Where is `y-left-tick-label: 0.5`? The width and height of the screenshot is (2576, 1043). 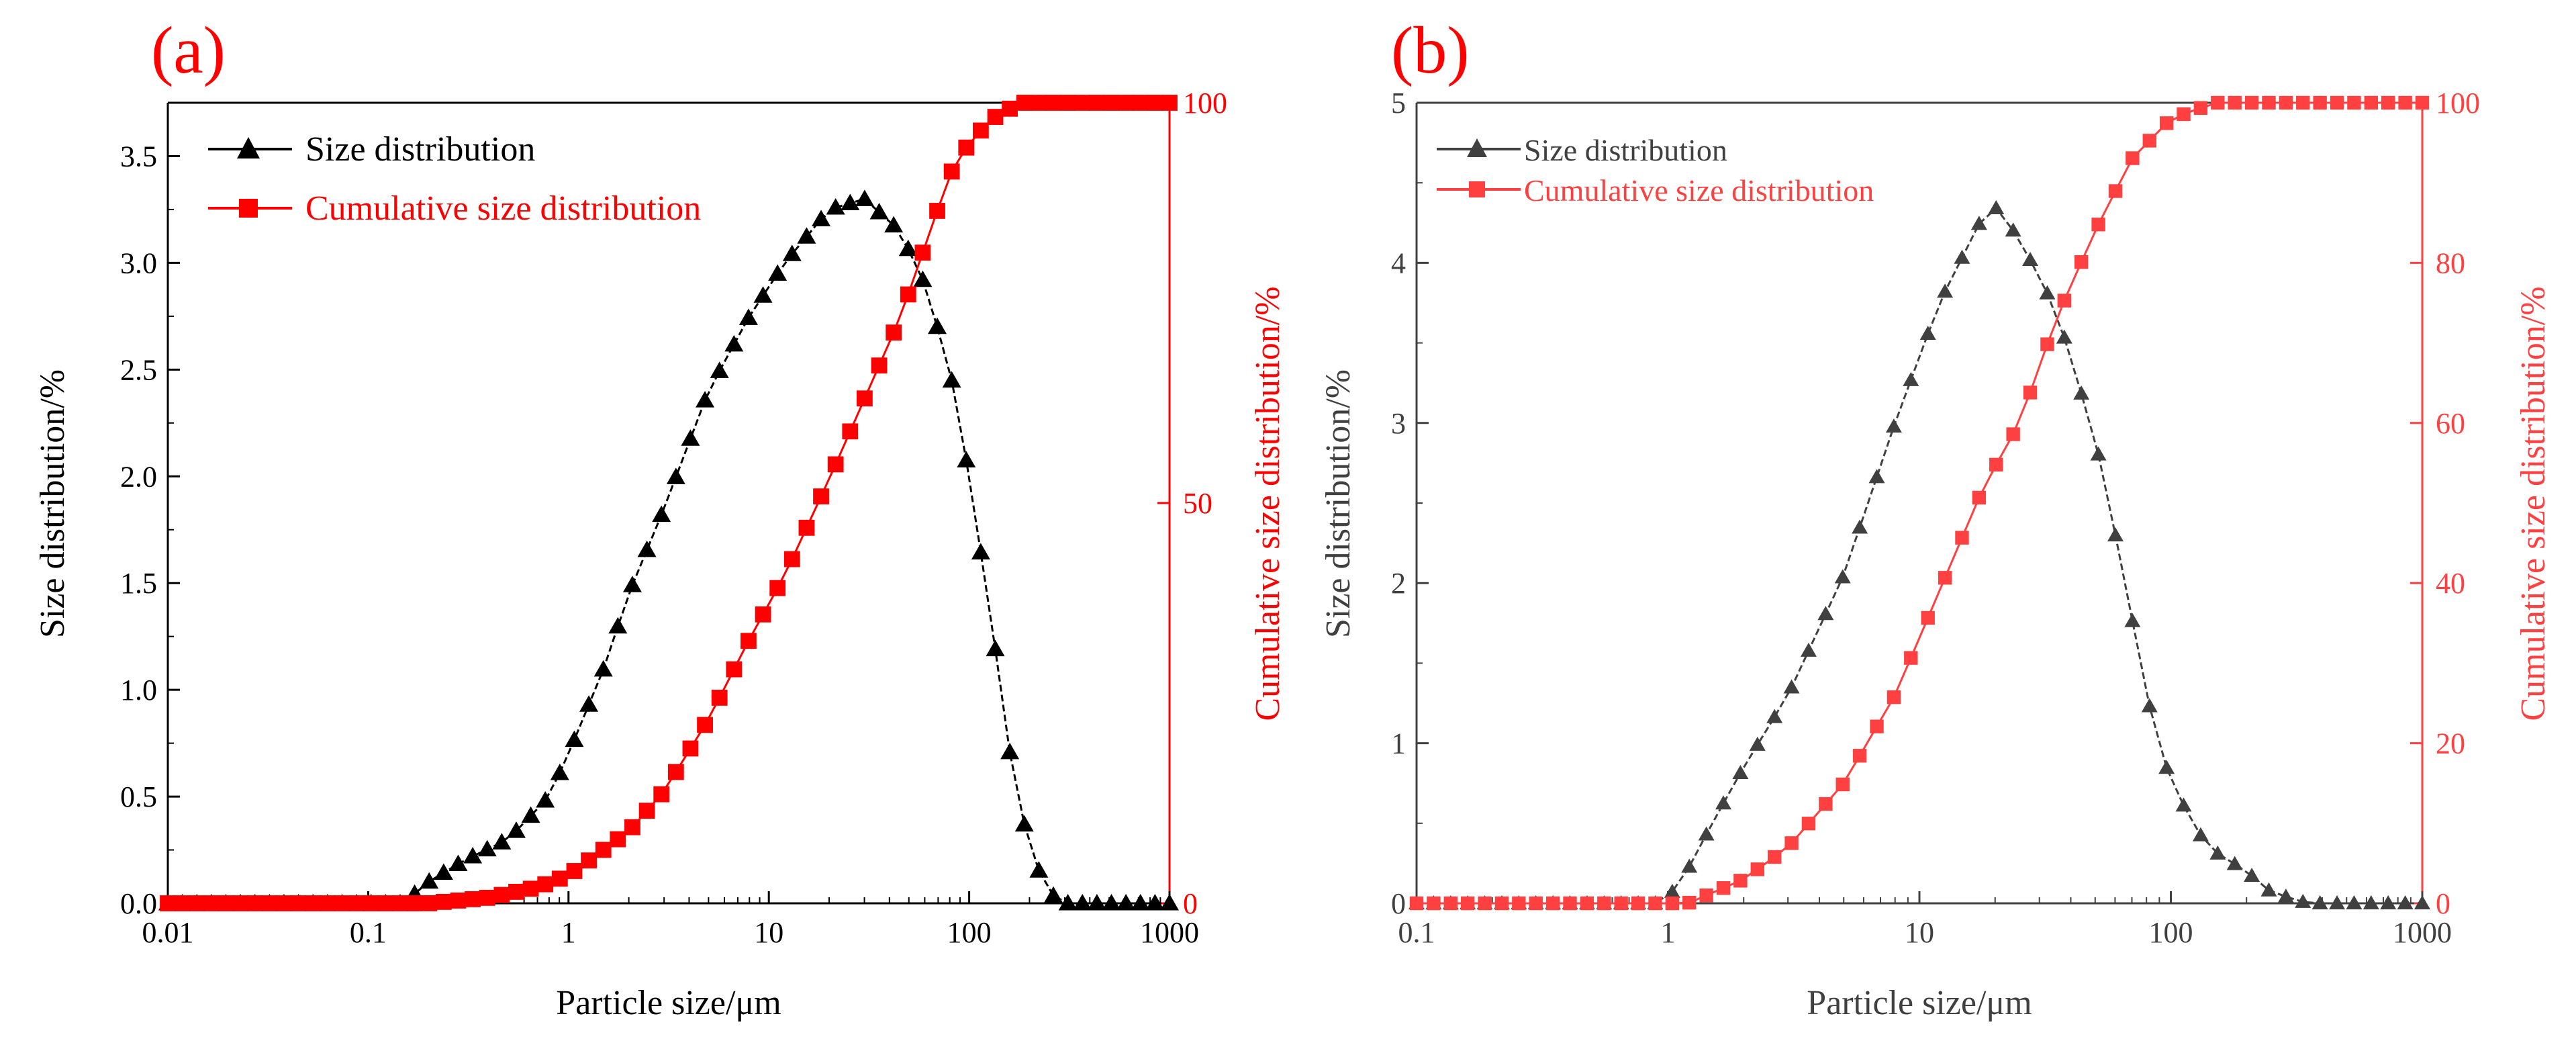 y-left-tick-label: 0.5 is located at coordinates (138, 796).